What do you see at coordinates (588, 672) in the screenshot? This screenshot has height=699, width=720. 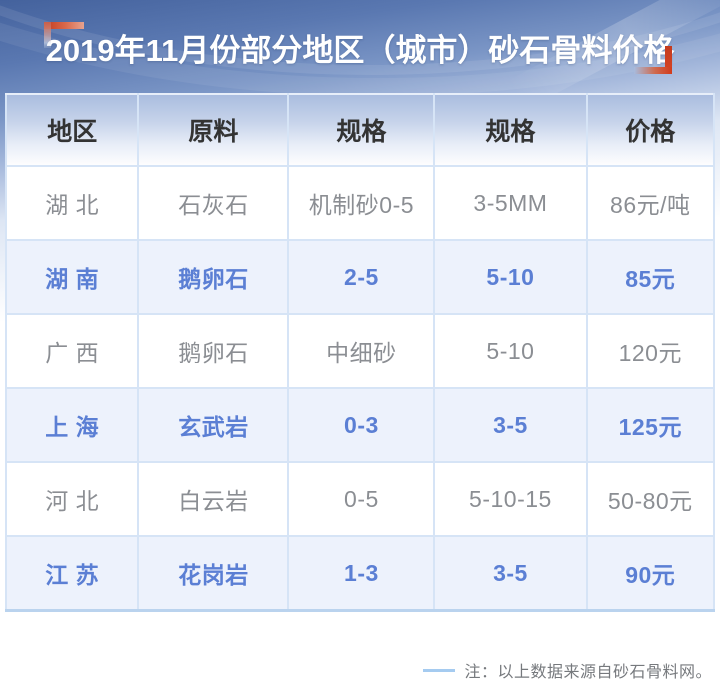 I see `note-text: 注：以上数据来源自砂石骨料网。` at bounding box center [588, 672].